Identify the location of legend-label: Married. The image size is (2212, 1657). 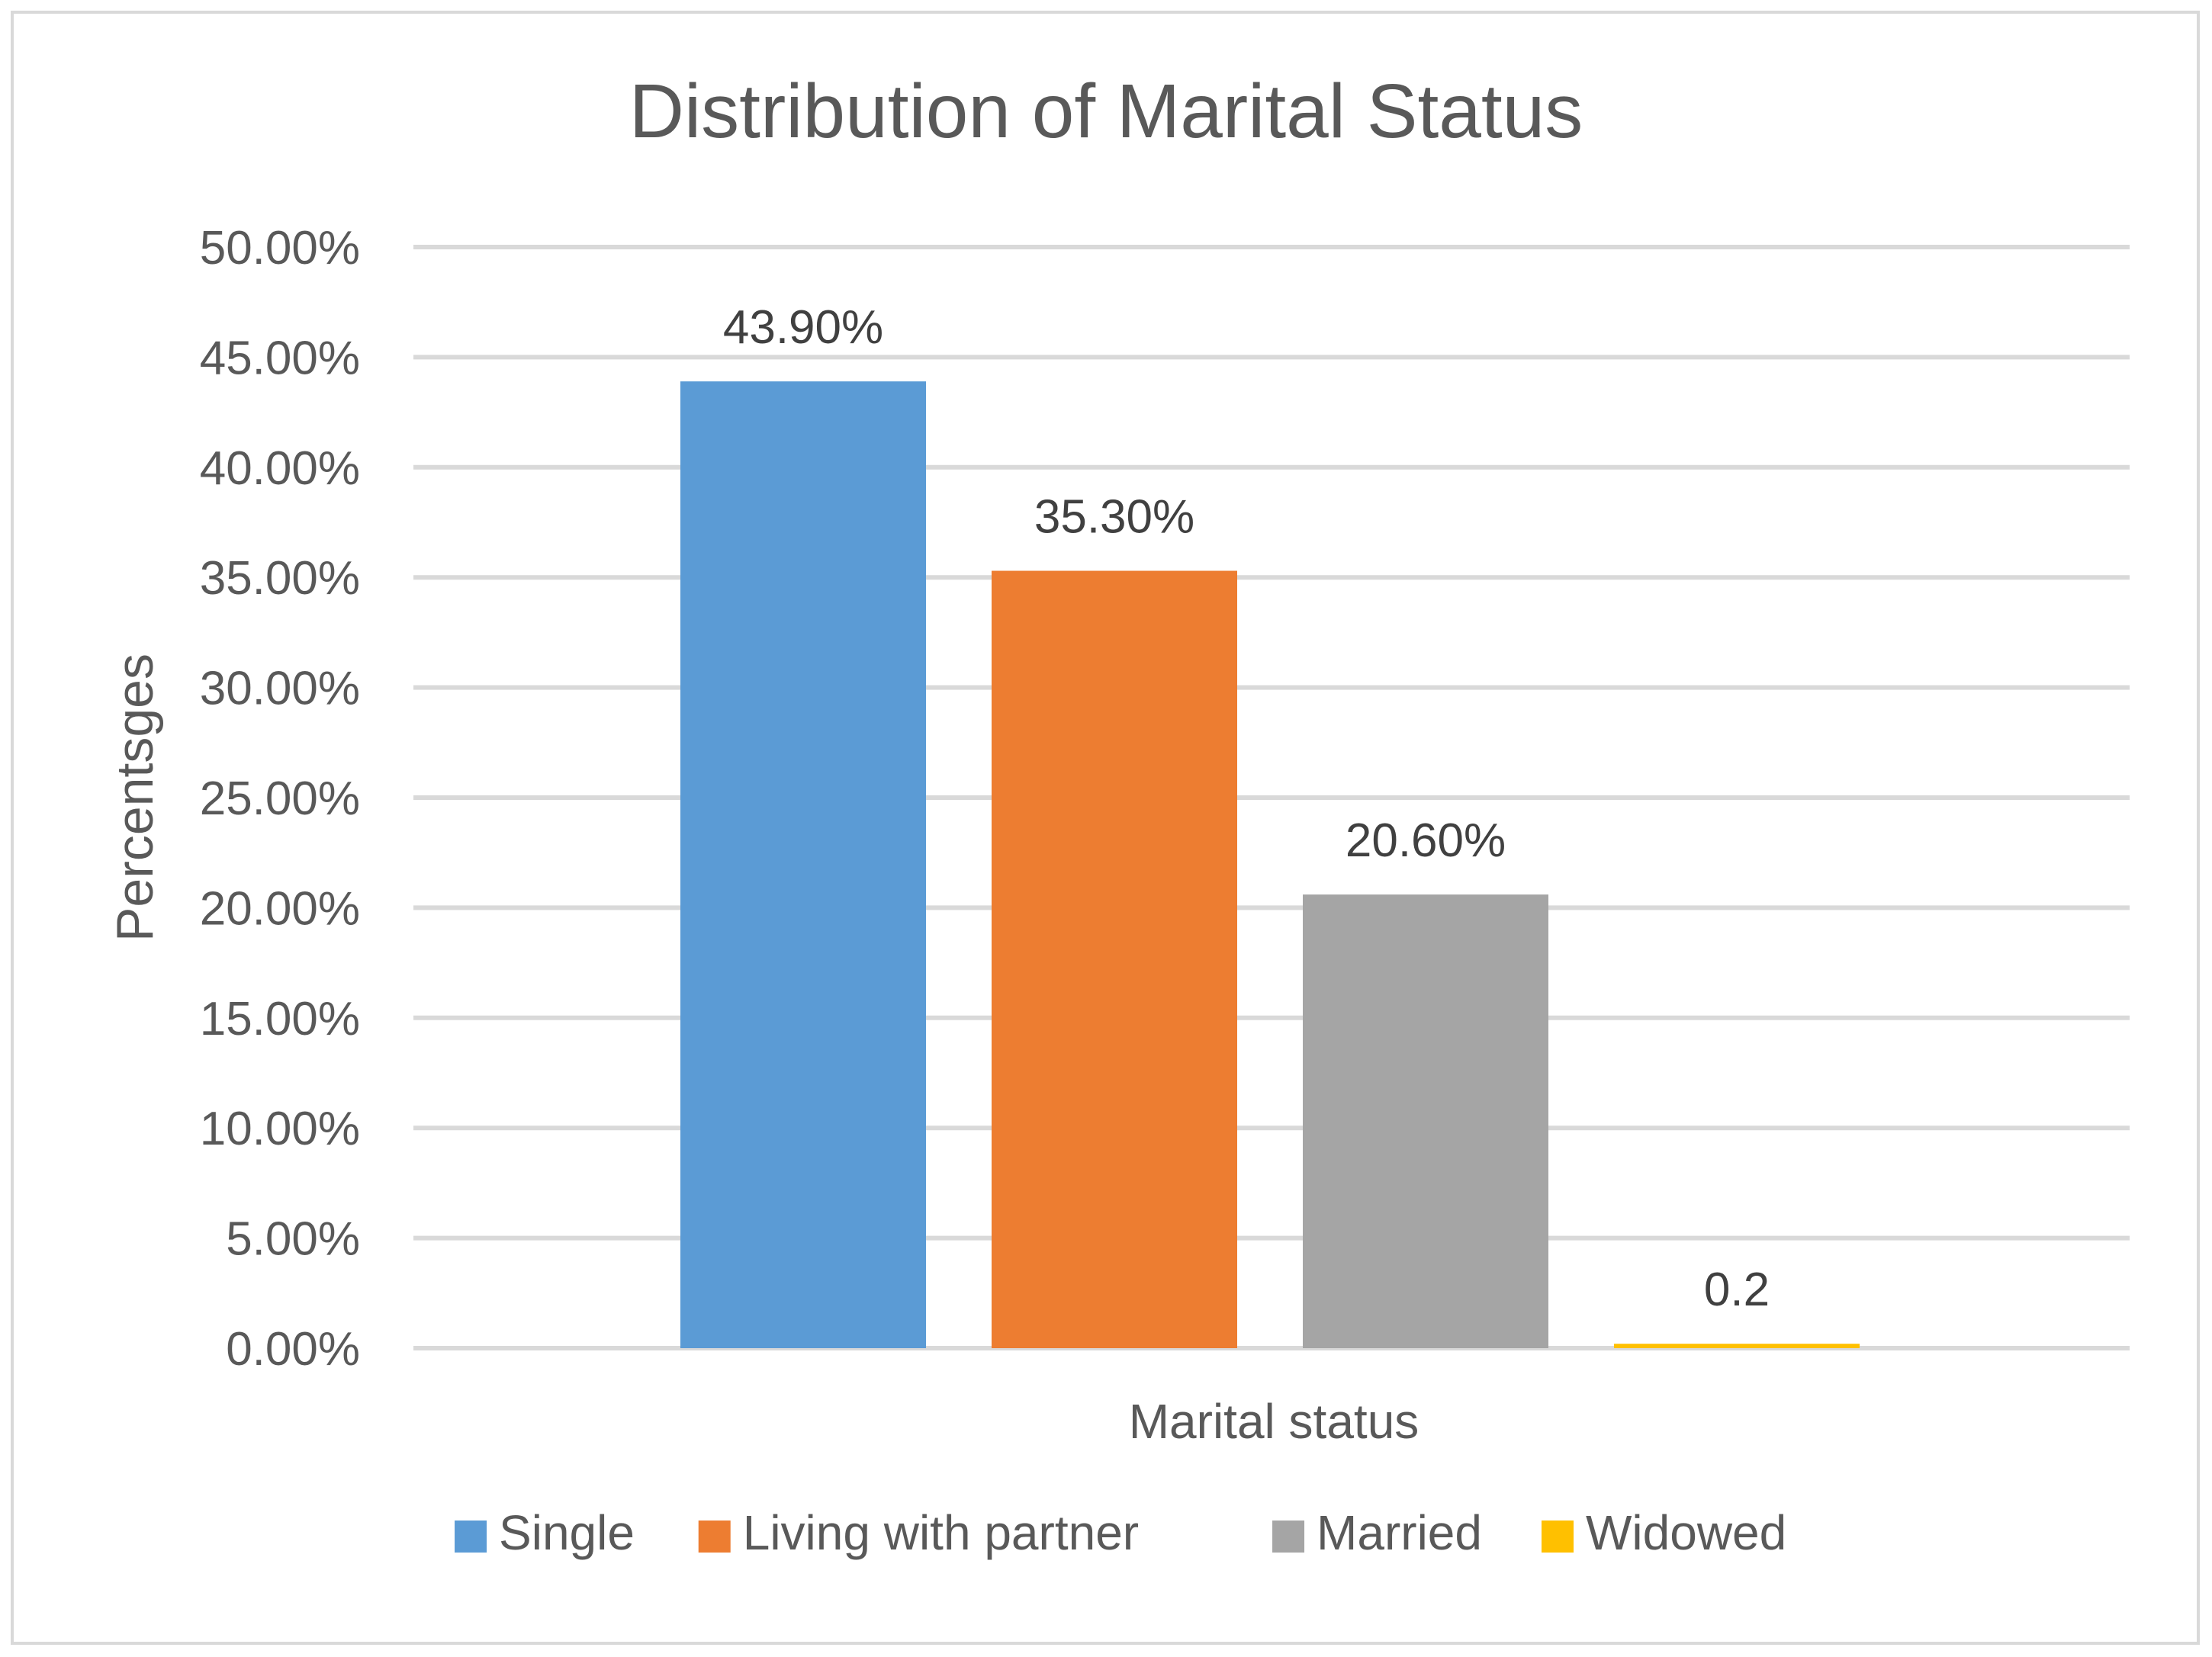
(1399, 1532).